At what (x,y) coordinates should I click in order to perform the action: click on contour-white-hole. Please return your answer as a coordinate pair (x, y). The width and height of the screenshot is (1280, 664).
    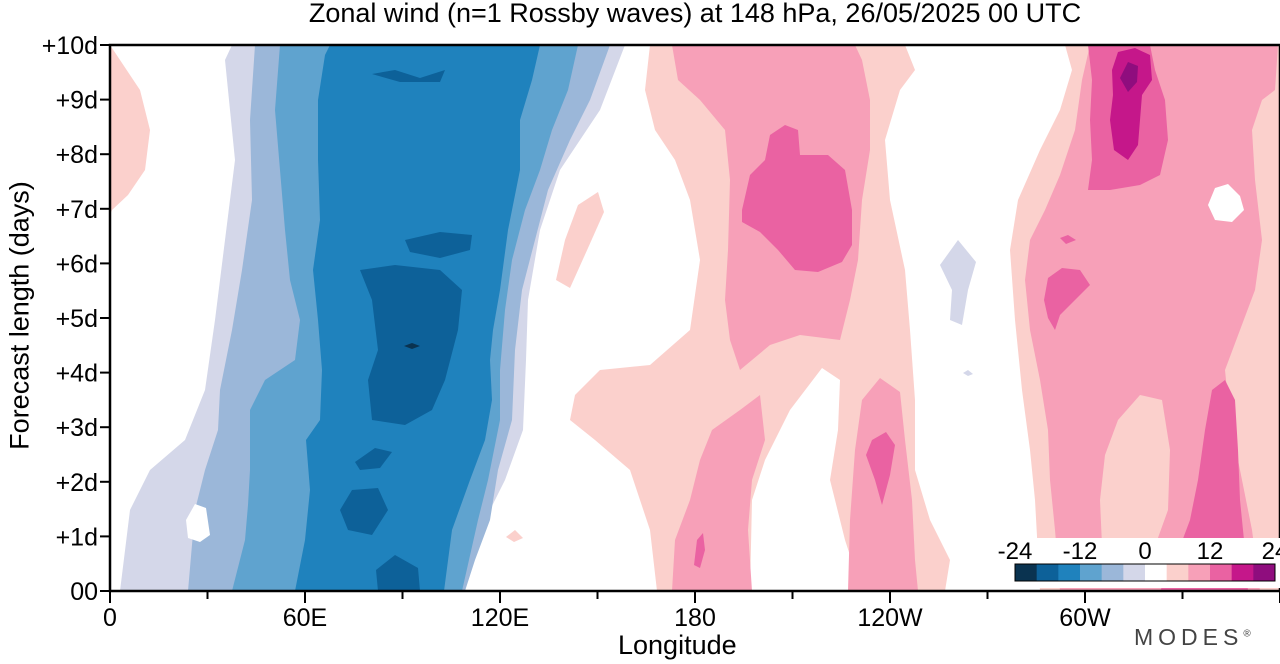
    Looking at the image, I should click on (198, 523).